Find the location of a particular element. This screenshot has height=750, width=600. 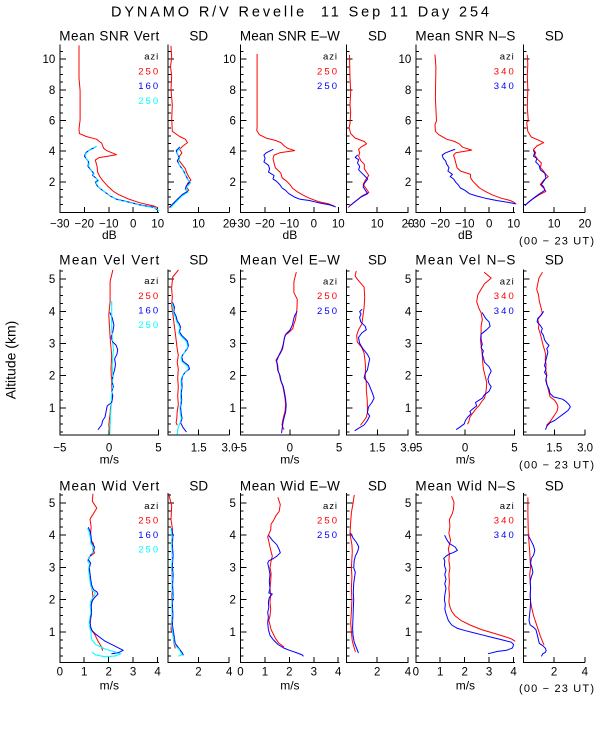

svg-text:DYNAMO R/V Revelle 11 Sep 11: DYNAMO R/V Revelle 11 Sep 11 Day 254 is located at coordinates (300, 13).